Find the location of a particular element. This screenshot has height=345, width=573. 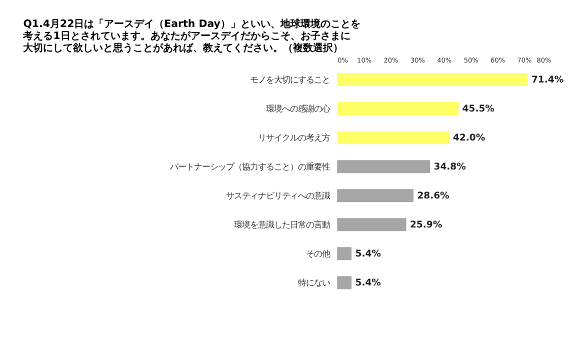

data-label: 42.0% is located at coordinates (469, 138).